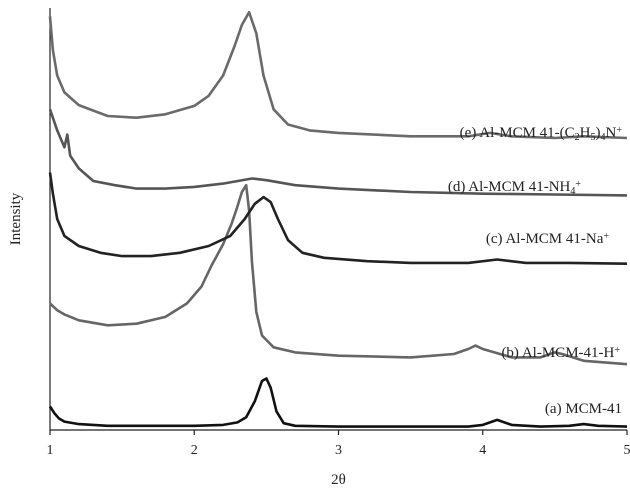 This screenshot has height=495, width=630. What do you see at coordinates (517, 133) in the screenshot?
I see `series-label-part: (e) Al-MCM 41-(C` at bounding box center [517, 133].